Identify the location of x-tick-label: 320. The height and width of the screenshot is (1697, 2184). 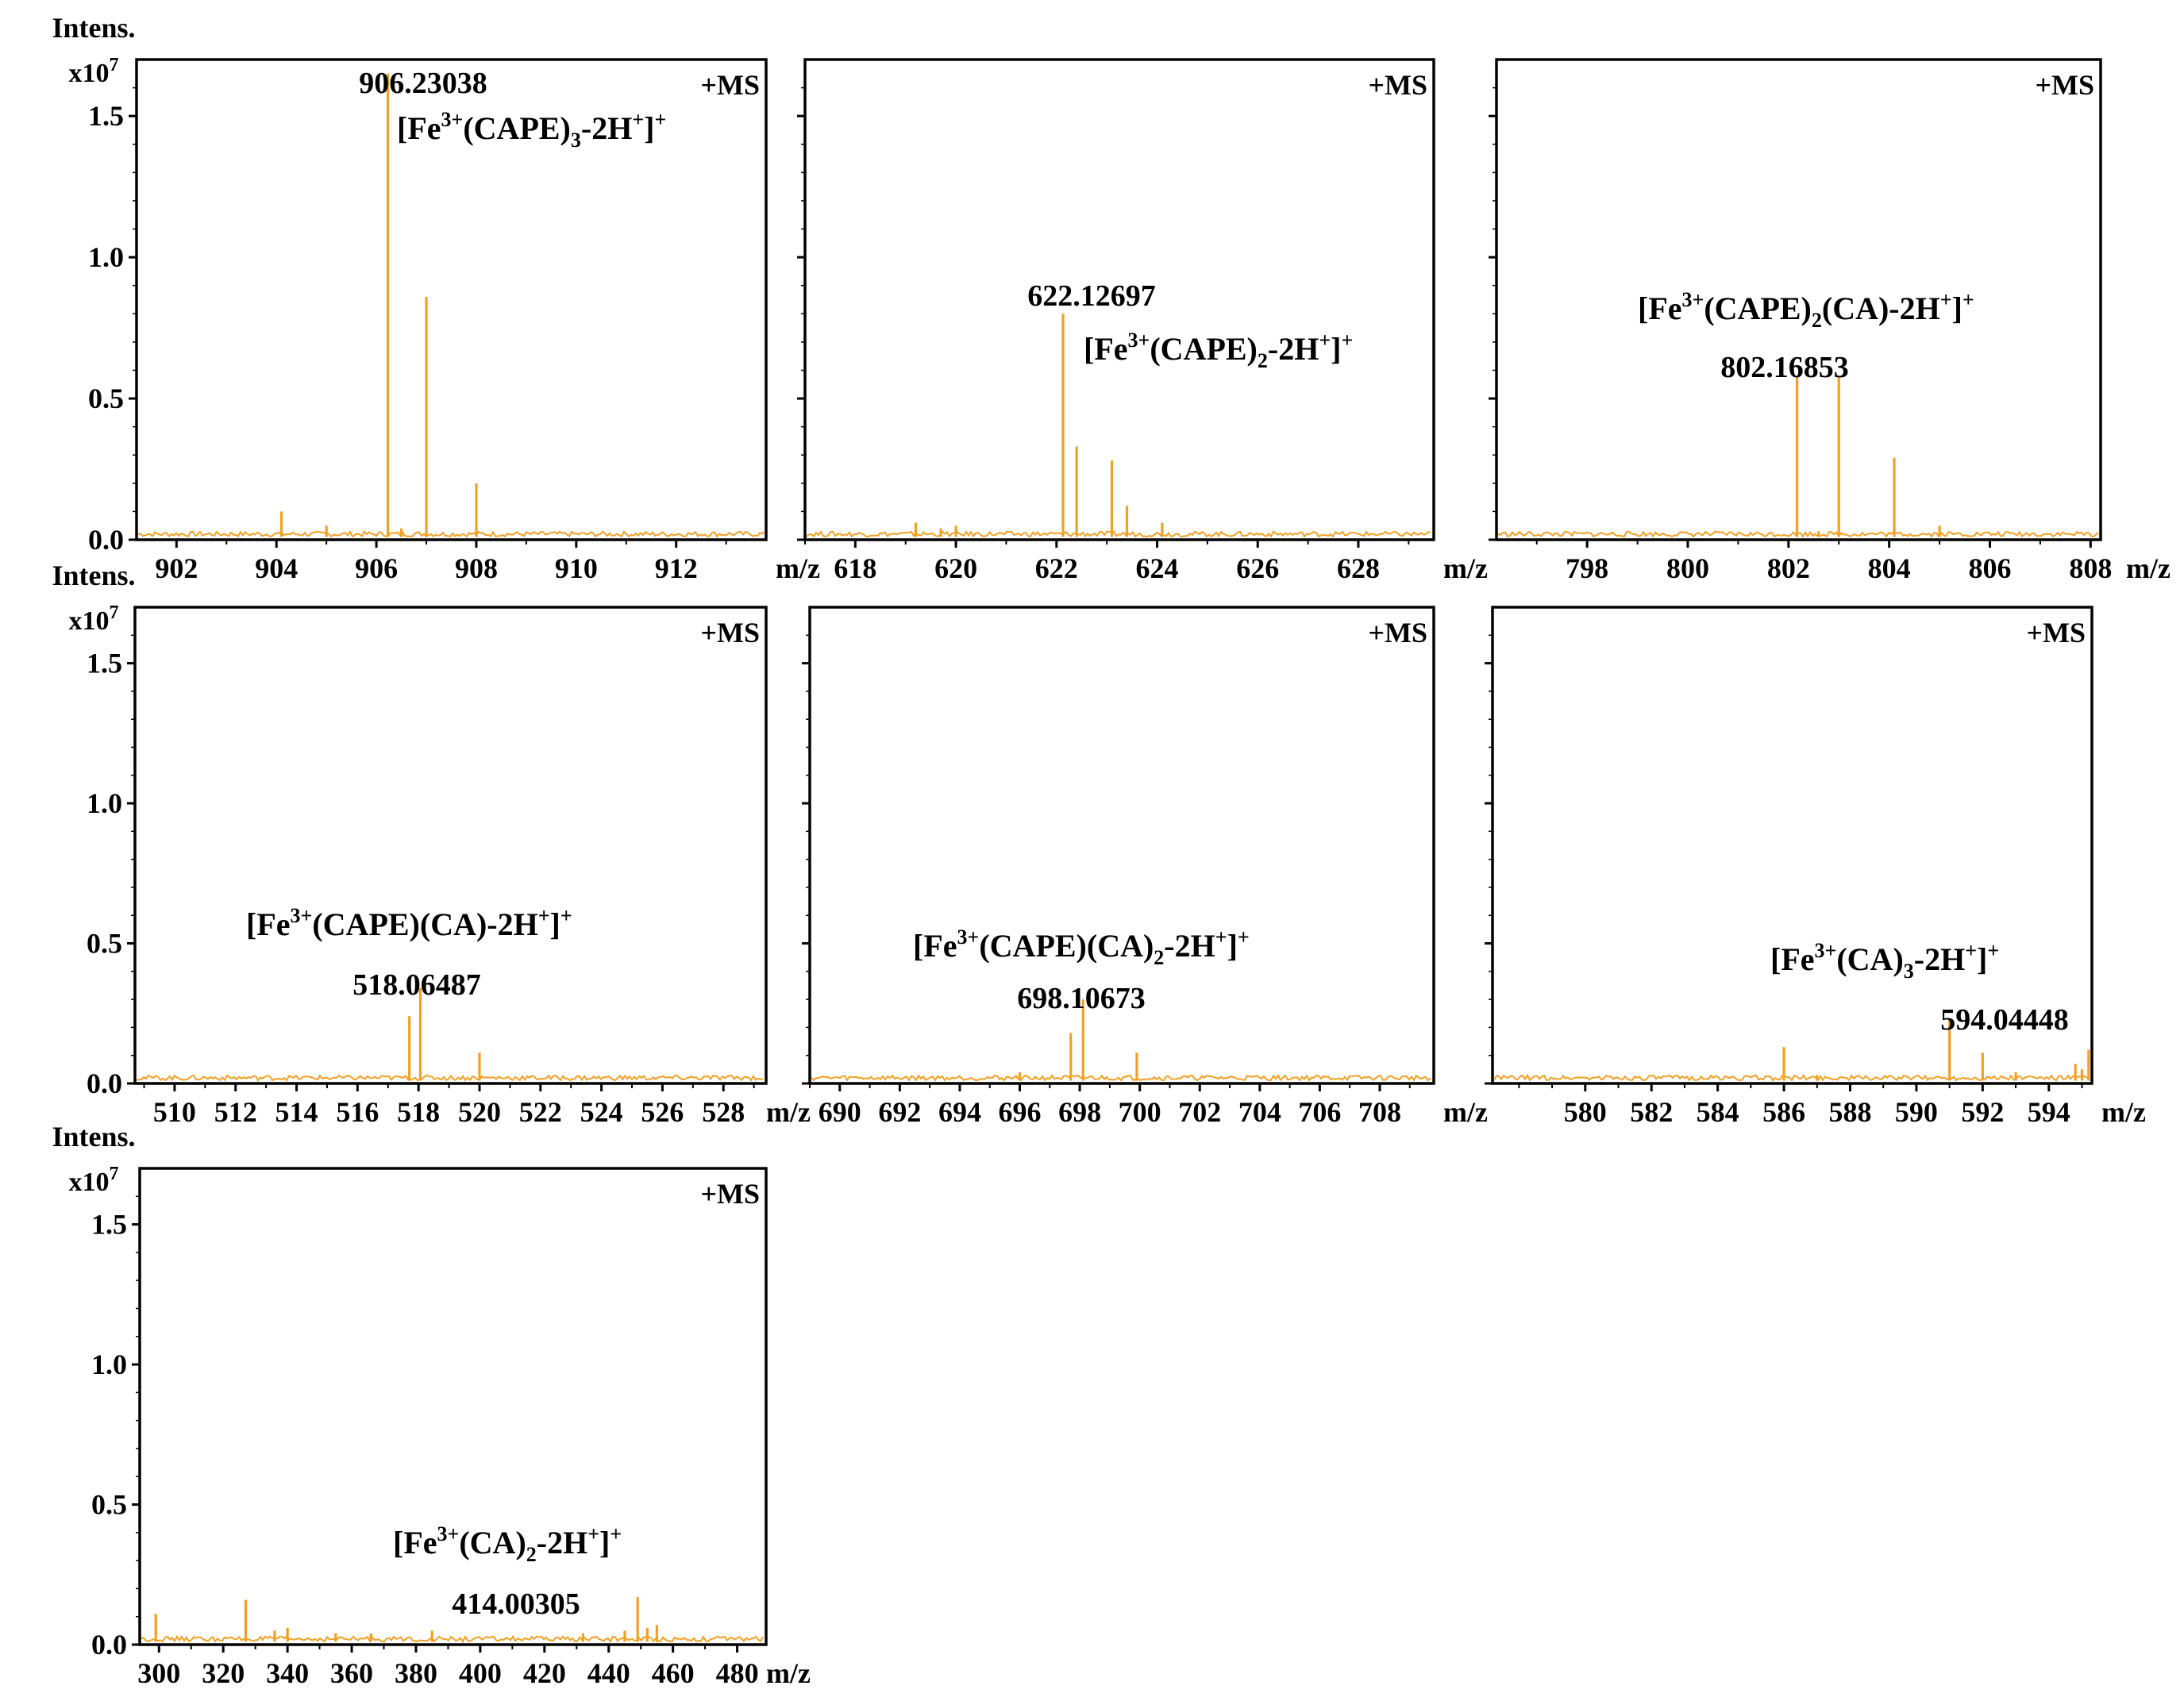
(223, 1673).